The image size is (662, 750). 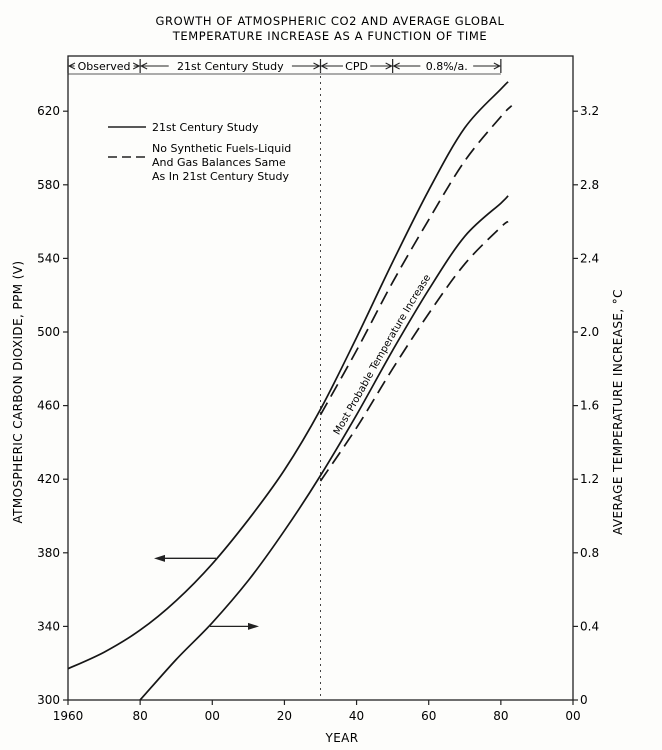 What do you see at coordinates (48, 111) in the screenshot?
I see `y-left-tick-label: 620` at bounding box center [48, 111].